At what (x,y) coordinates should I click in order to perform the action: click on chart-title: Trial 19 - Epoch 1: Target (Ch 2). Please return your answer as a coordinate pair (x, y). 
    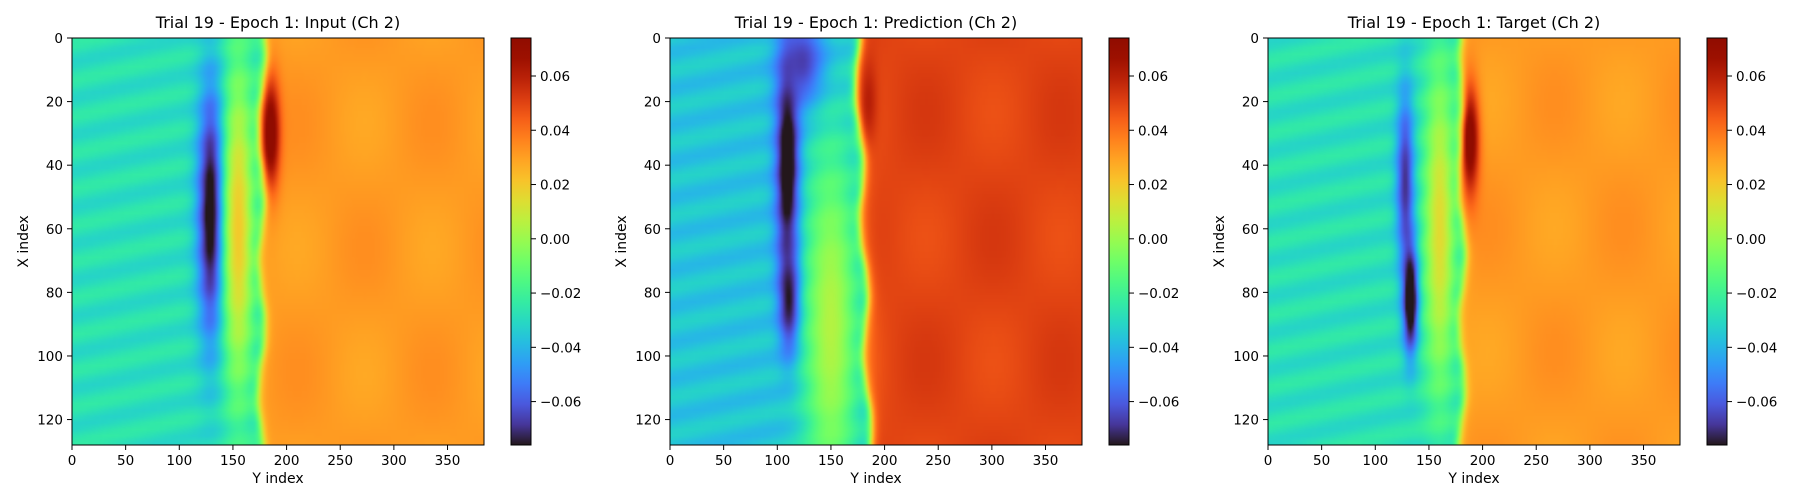
    Looking at the image, I should click on (1473, 22).